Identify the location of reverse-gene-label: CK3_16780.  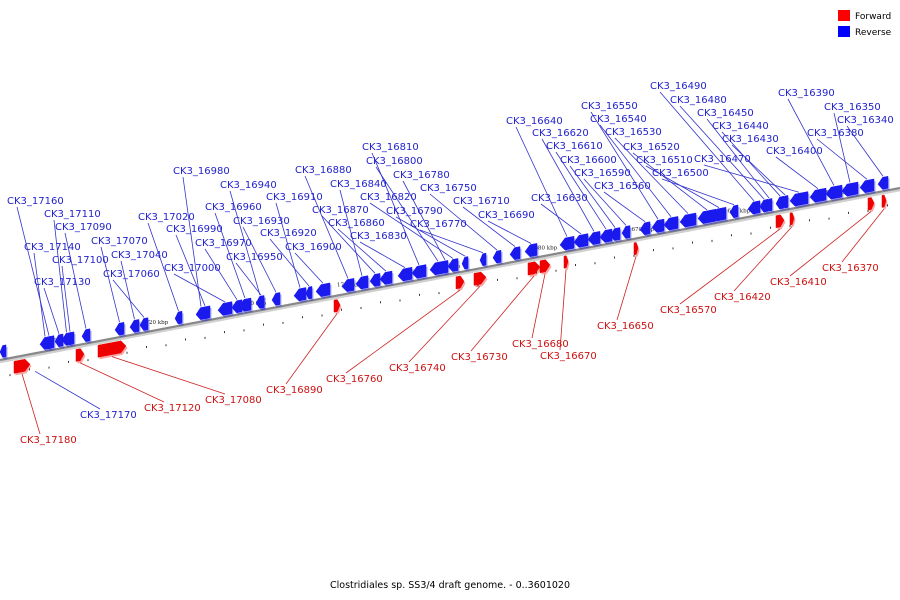
(421, 175).